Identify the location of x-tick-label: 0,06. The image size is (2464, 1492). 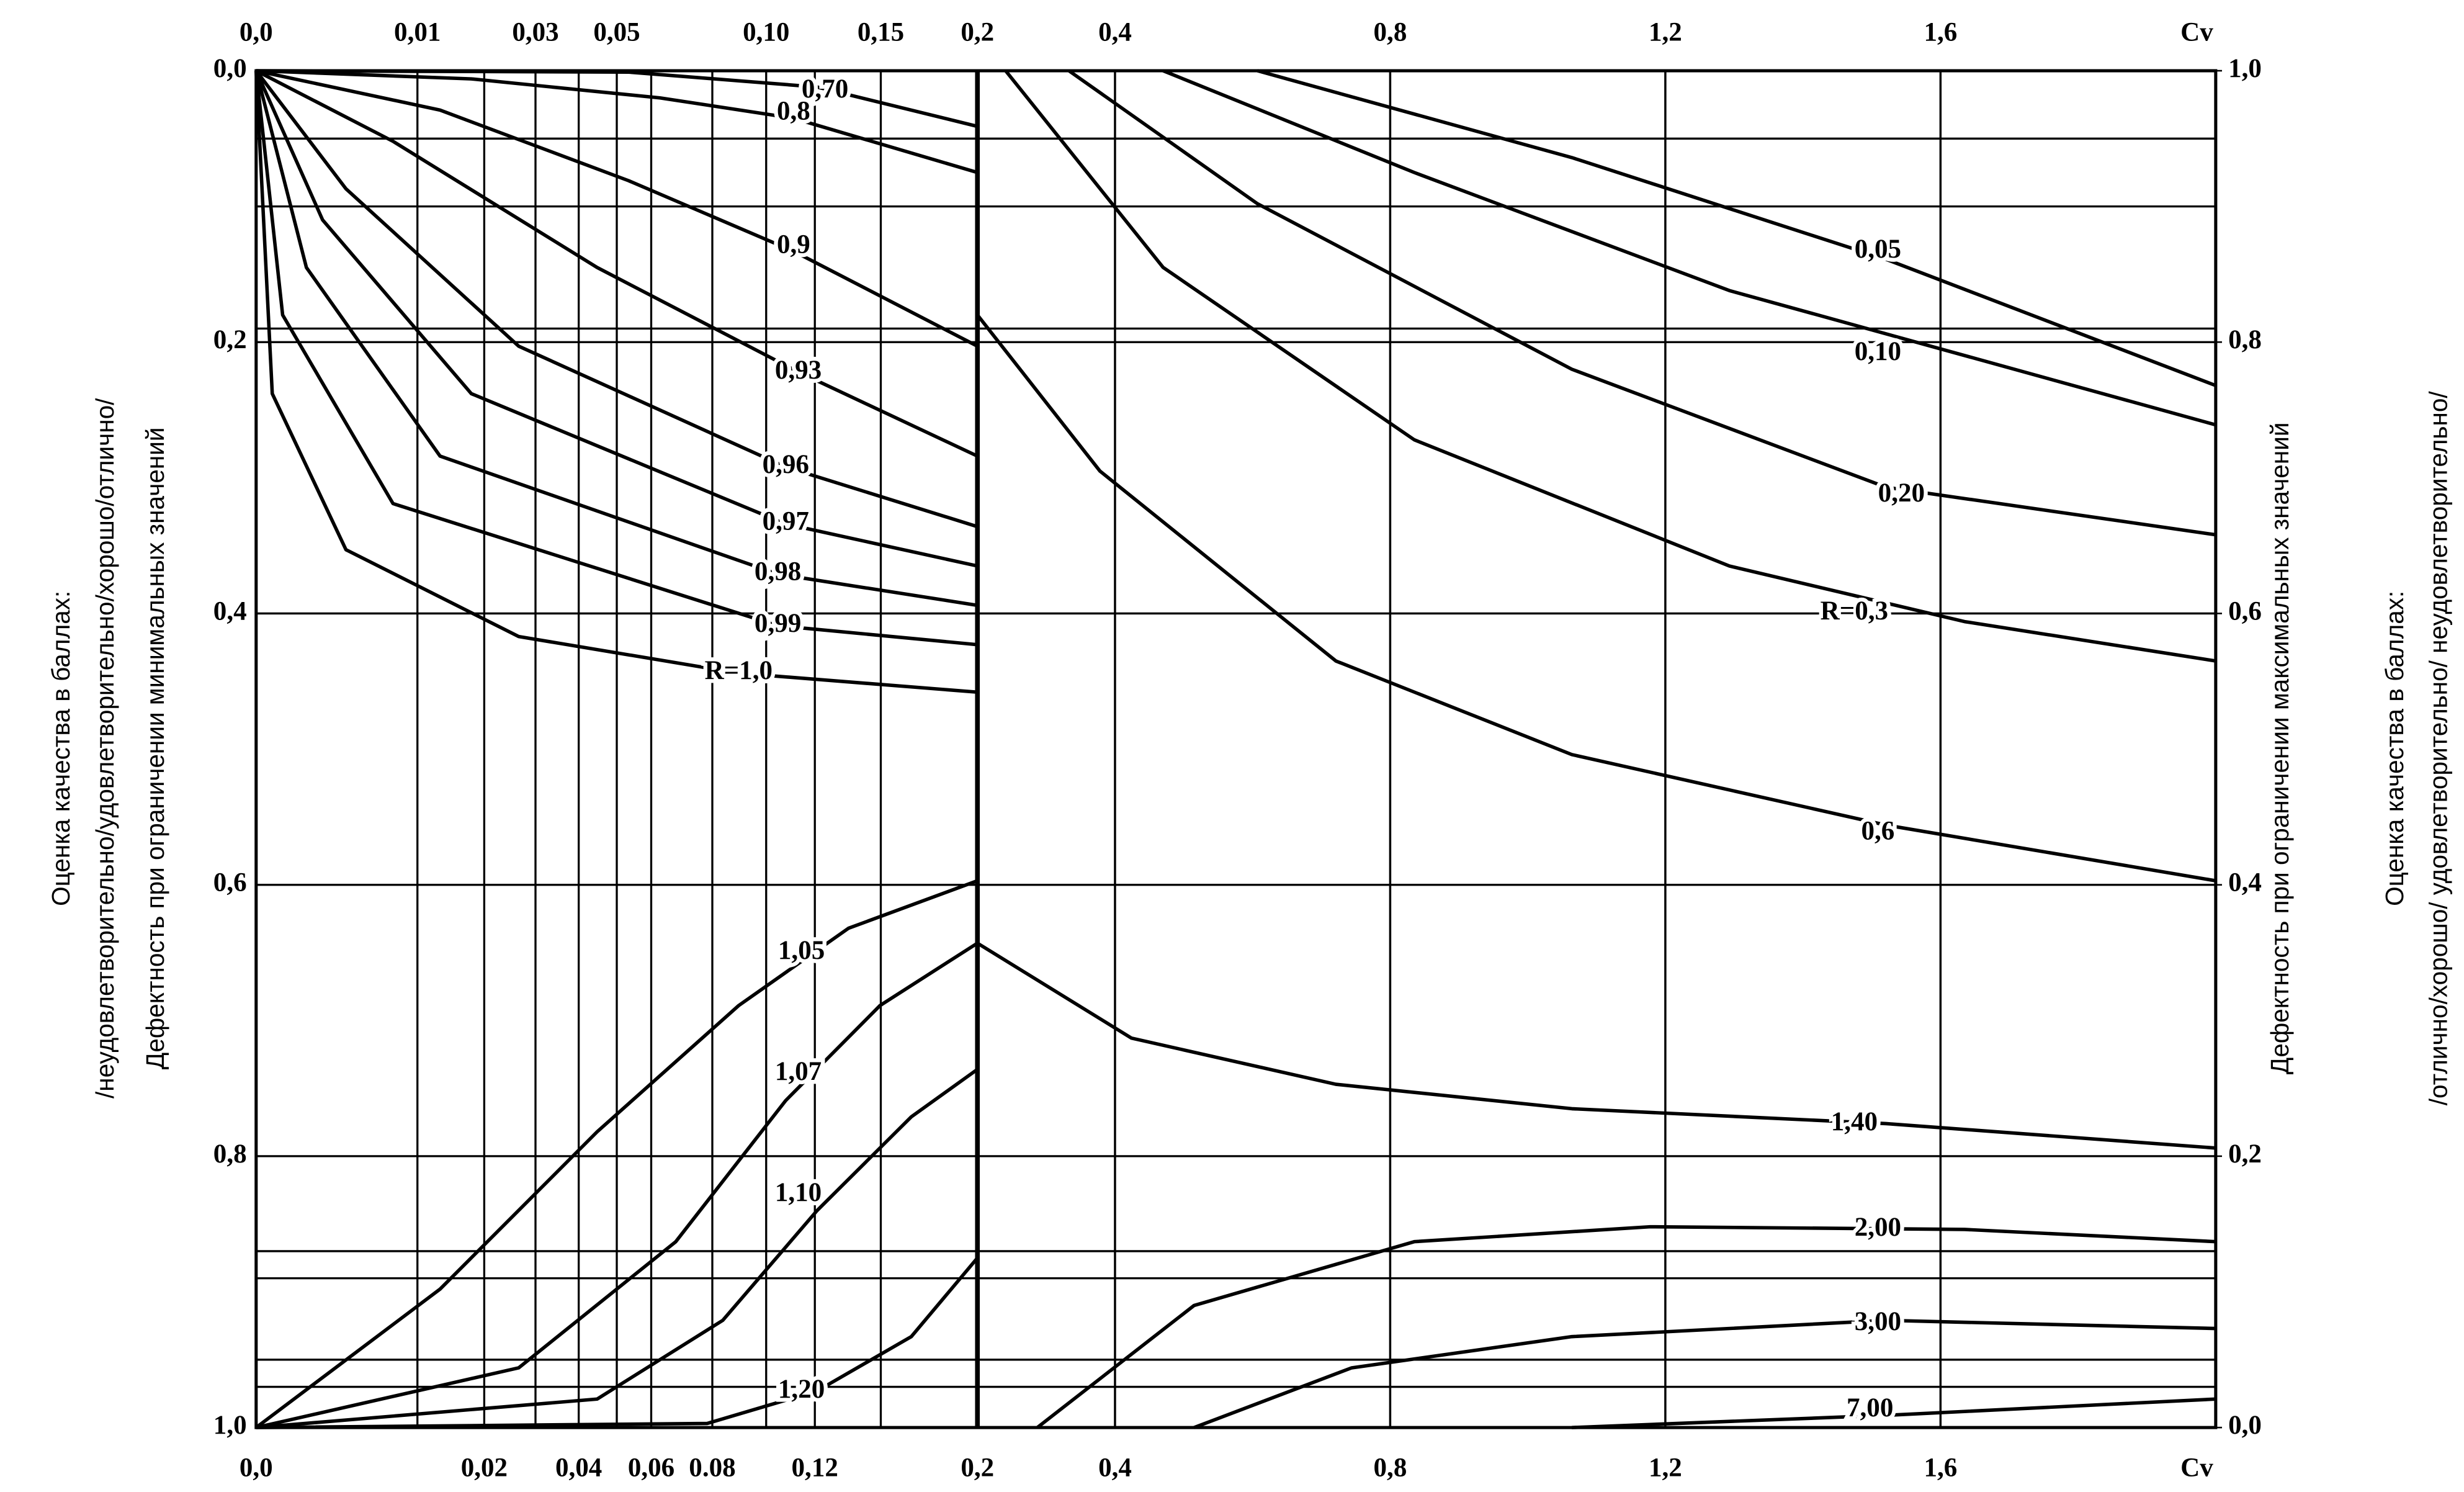
(651, 1467).